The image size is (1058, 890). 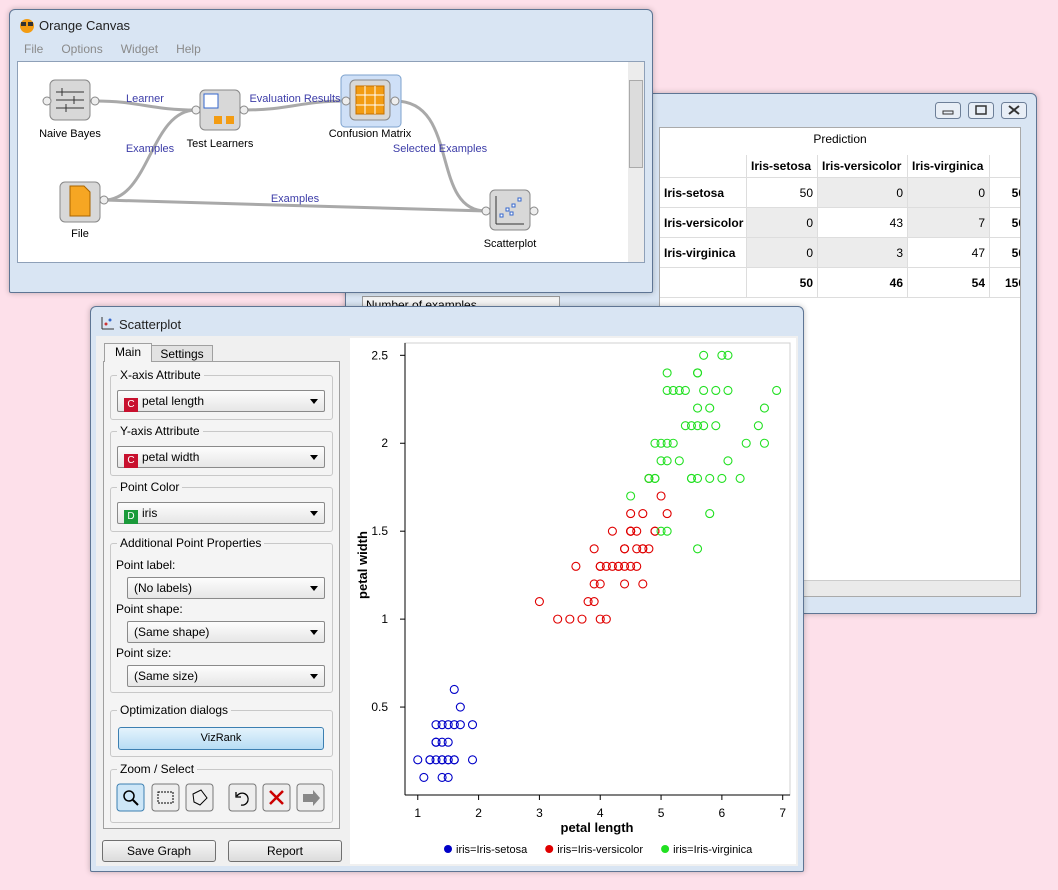 What do you see at coordinates (131, 405) in the screenshot?
I see `badge: C` at bounding box center [131, 405].